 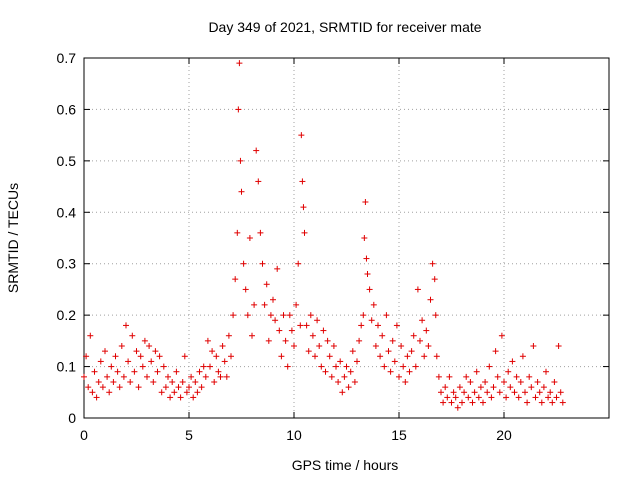 I want to click on y-tick-label: 0.1, so click(x=67, y=367).